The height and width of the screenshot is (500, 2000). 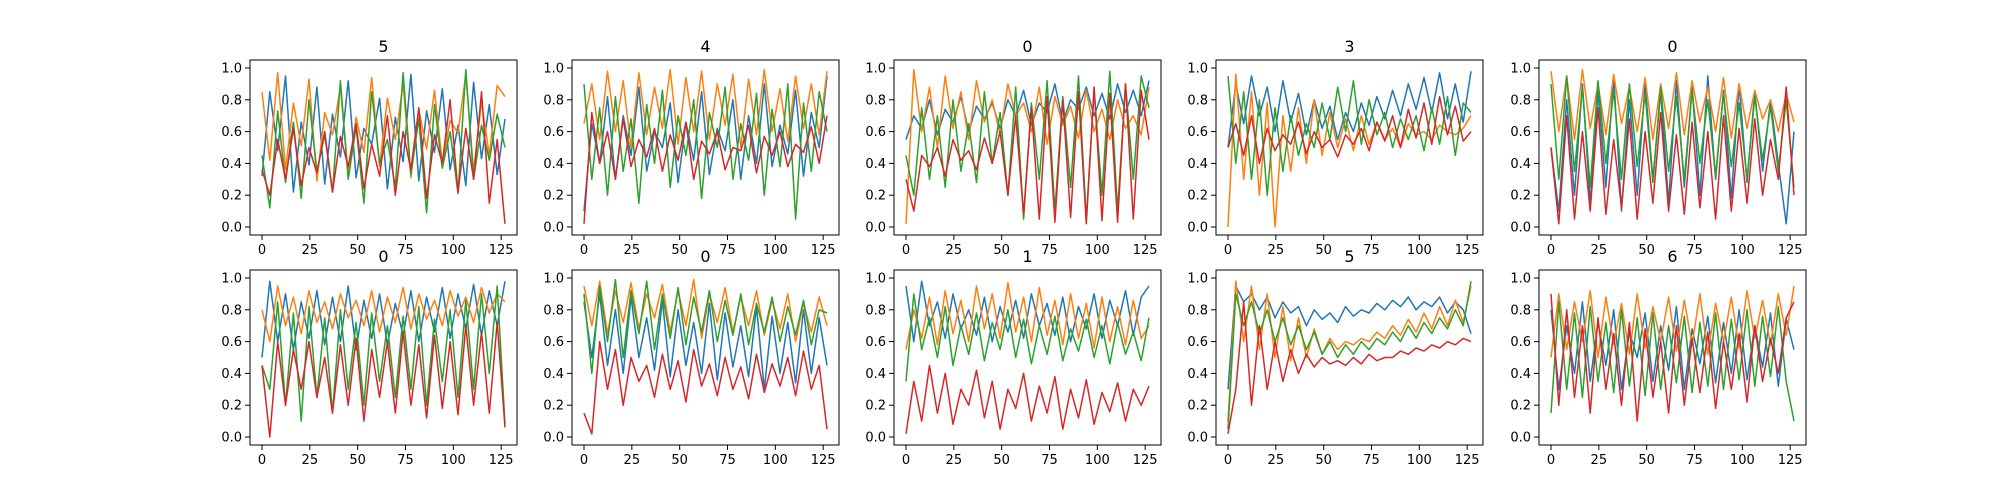 I want to click on subplot-9: 0.0 0.2 0.4 0.6 0.8 1.0 0 25 50 75 100 125 6, so click(x=1658, y=357).